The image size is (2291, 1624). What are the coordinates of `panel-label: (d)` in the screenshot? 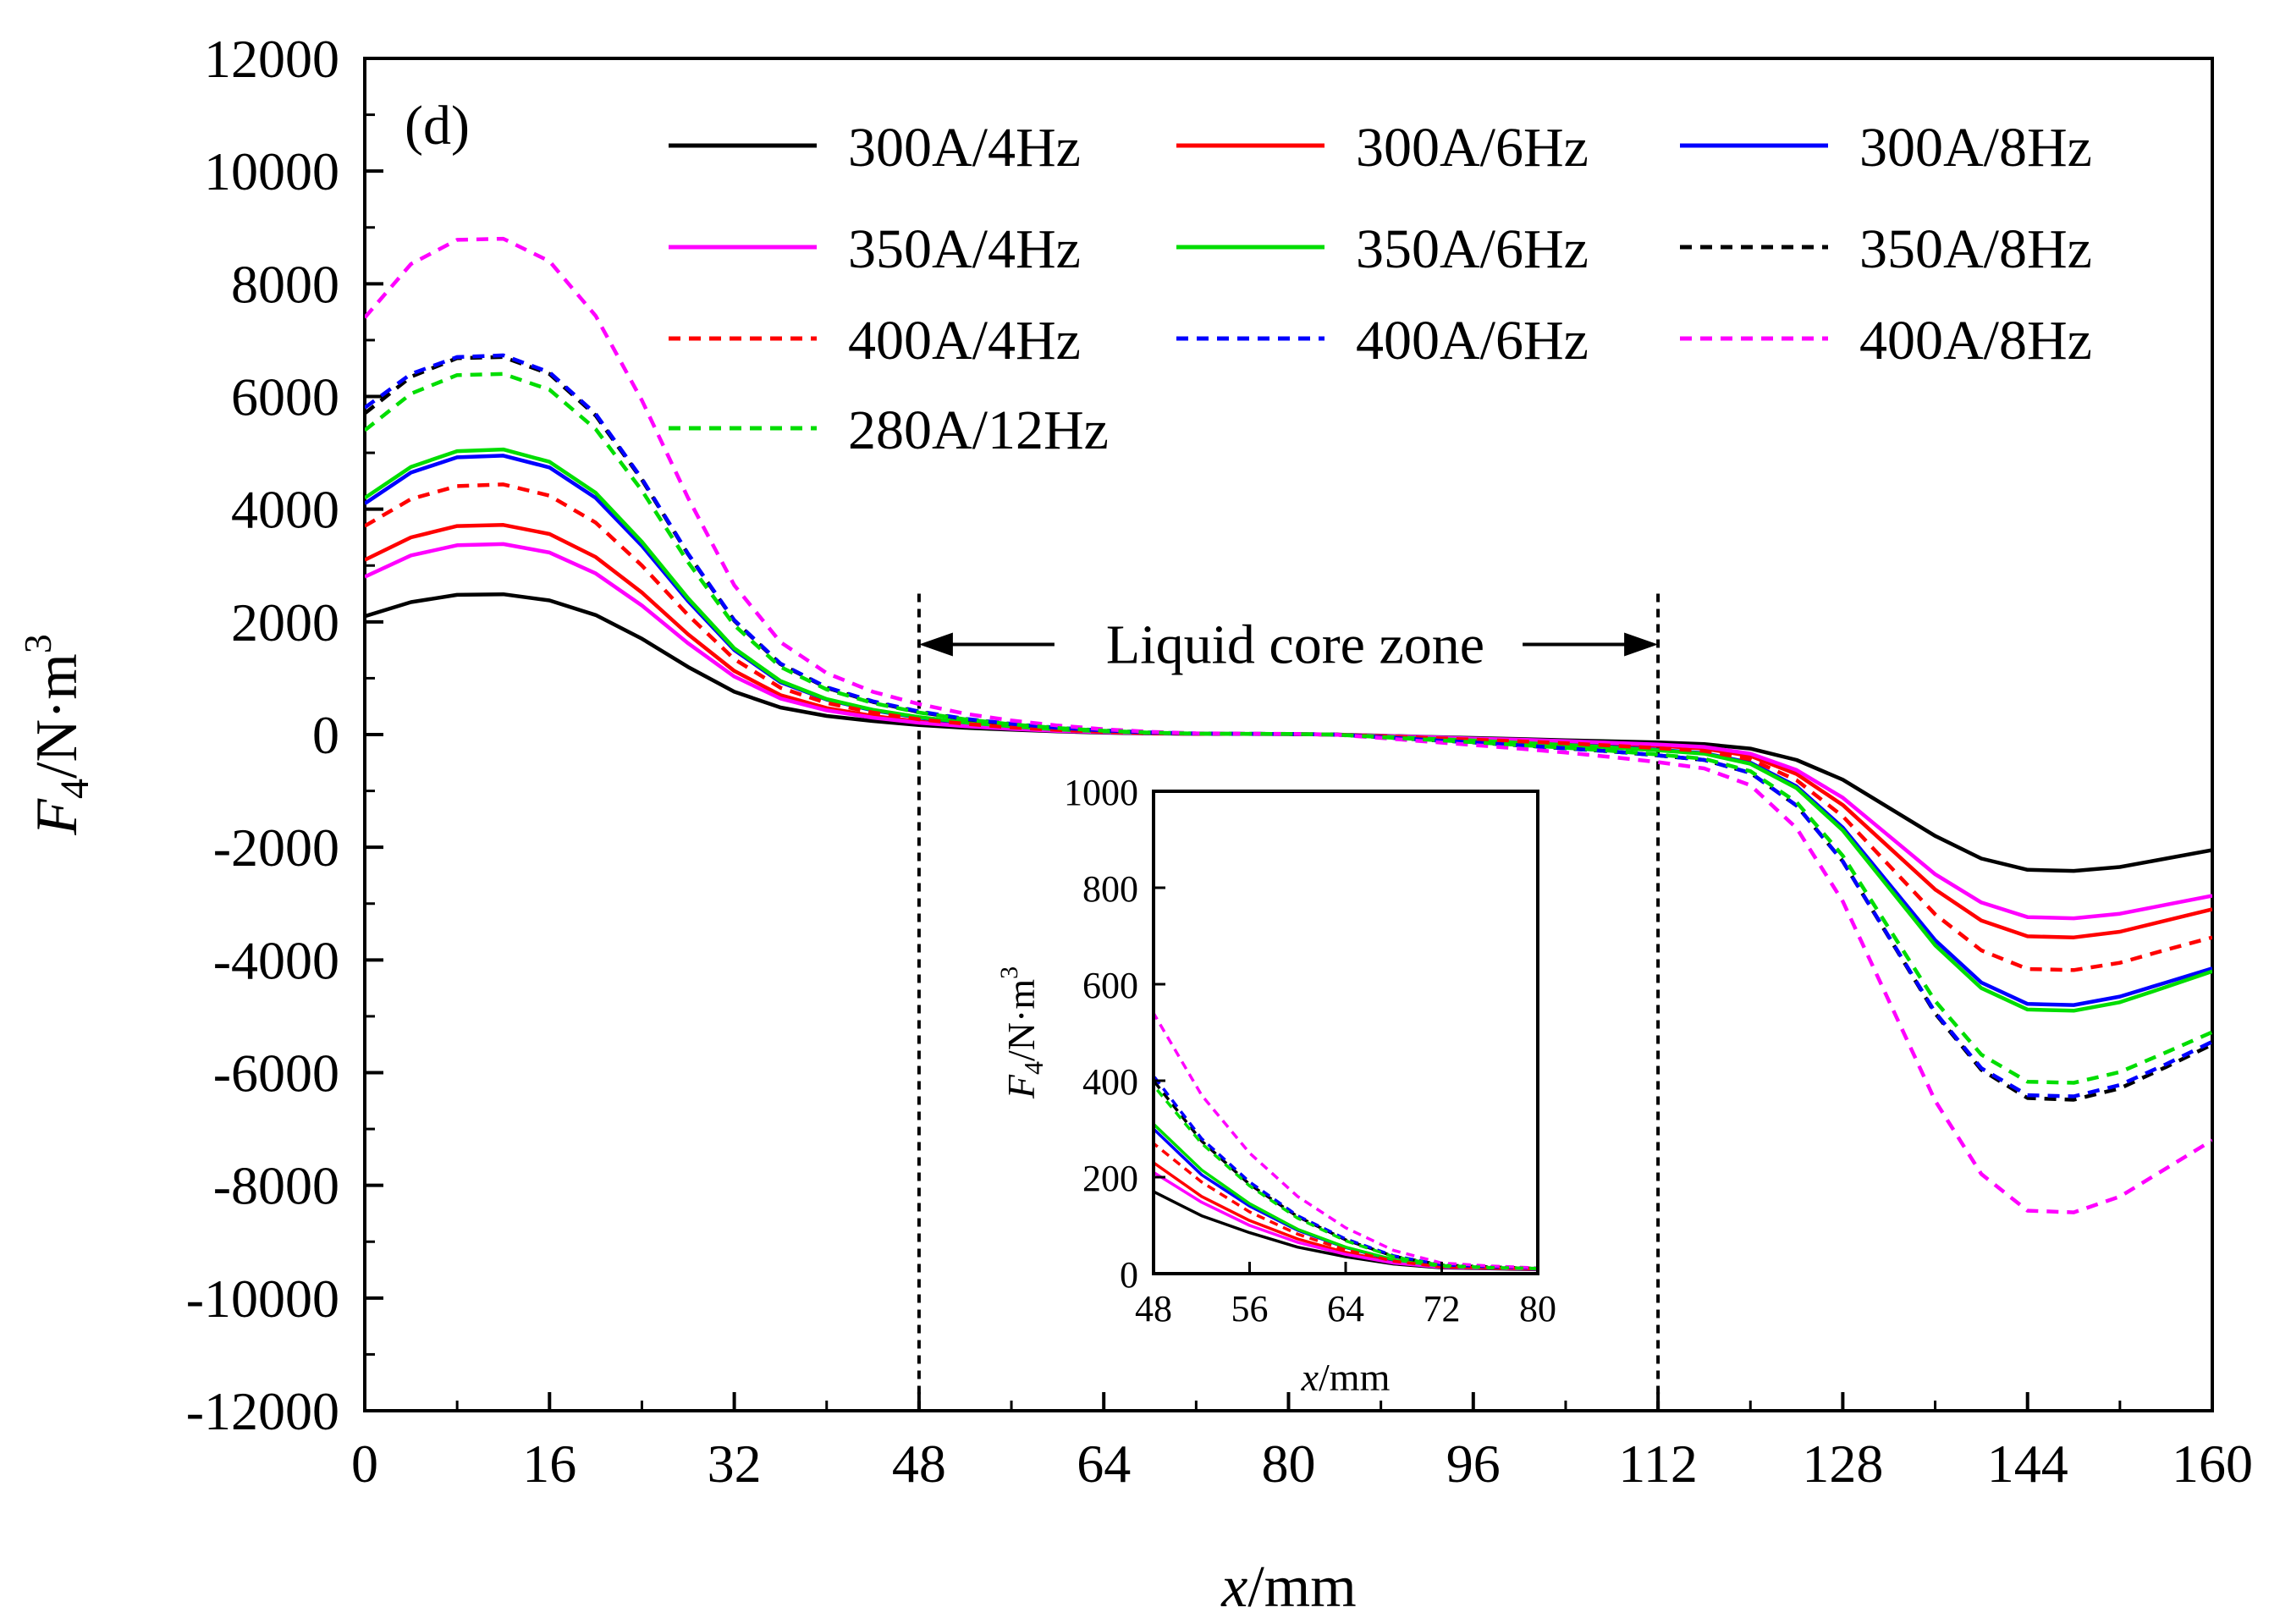 It's located at (438, 126).